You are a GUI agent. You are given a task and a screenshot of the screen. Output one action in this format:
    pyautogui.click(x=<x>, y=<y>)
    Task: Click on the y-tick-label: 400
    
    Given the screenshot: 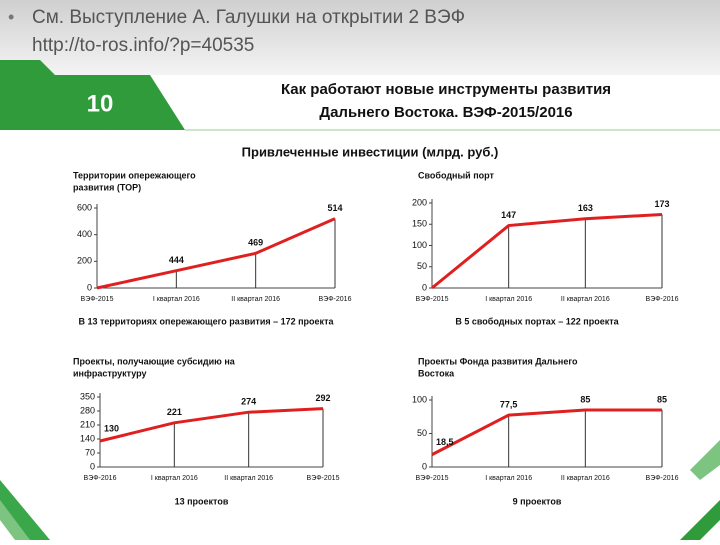 What is the action you would take?
    pyautogui.click(x=84, y=234)
    